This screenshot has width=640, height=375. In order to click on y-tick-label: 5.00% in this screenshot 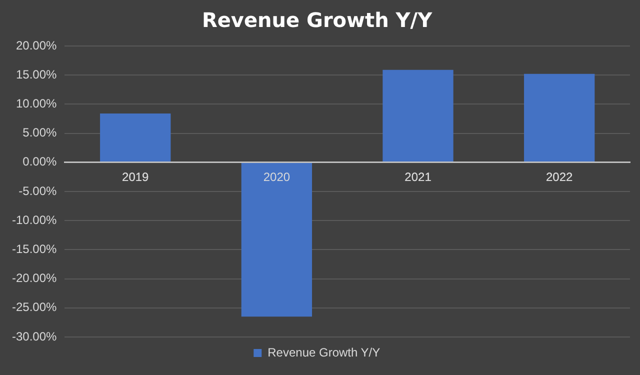, I will do `click(40, 133)`.